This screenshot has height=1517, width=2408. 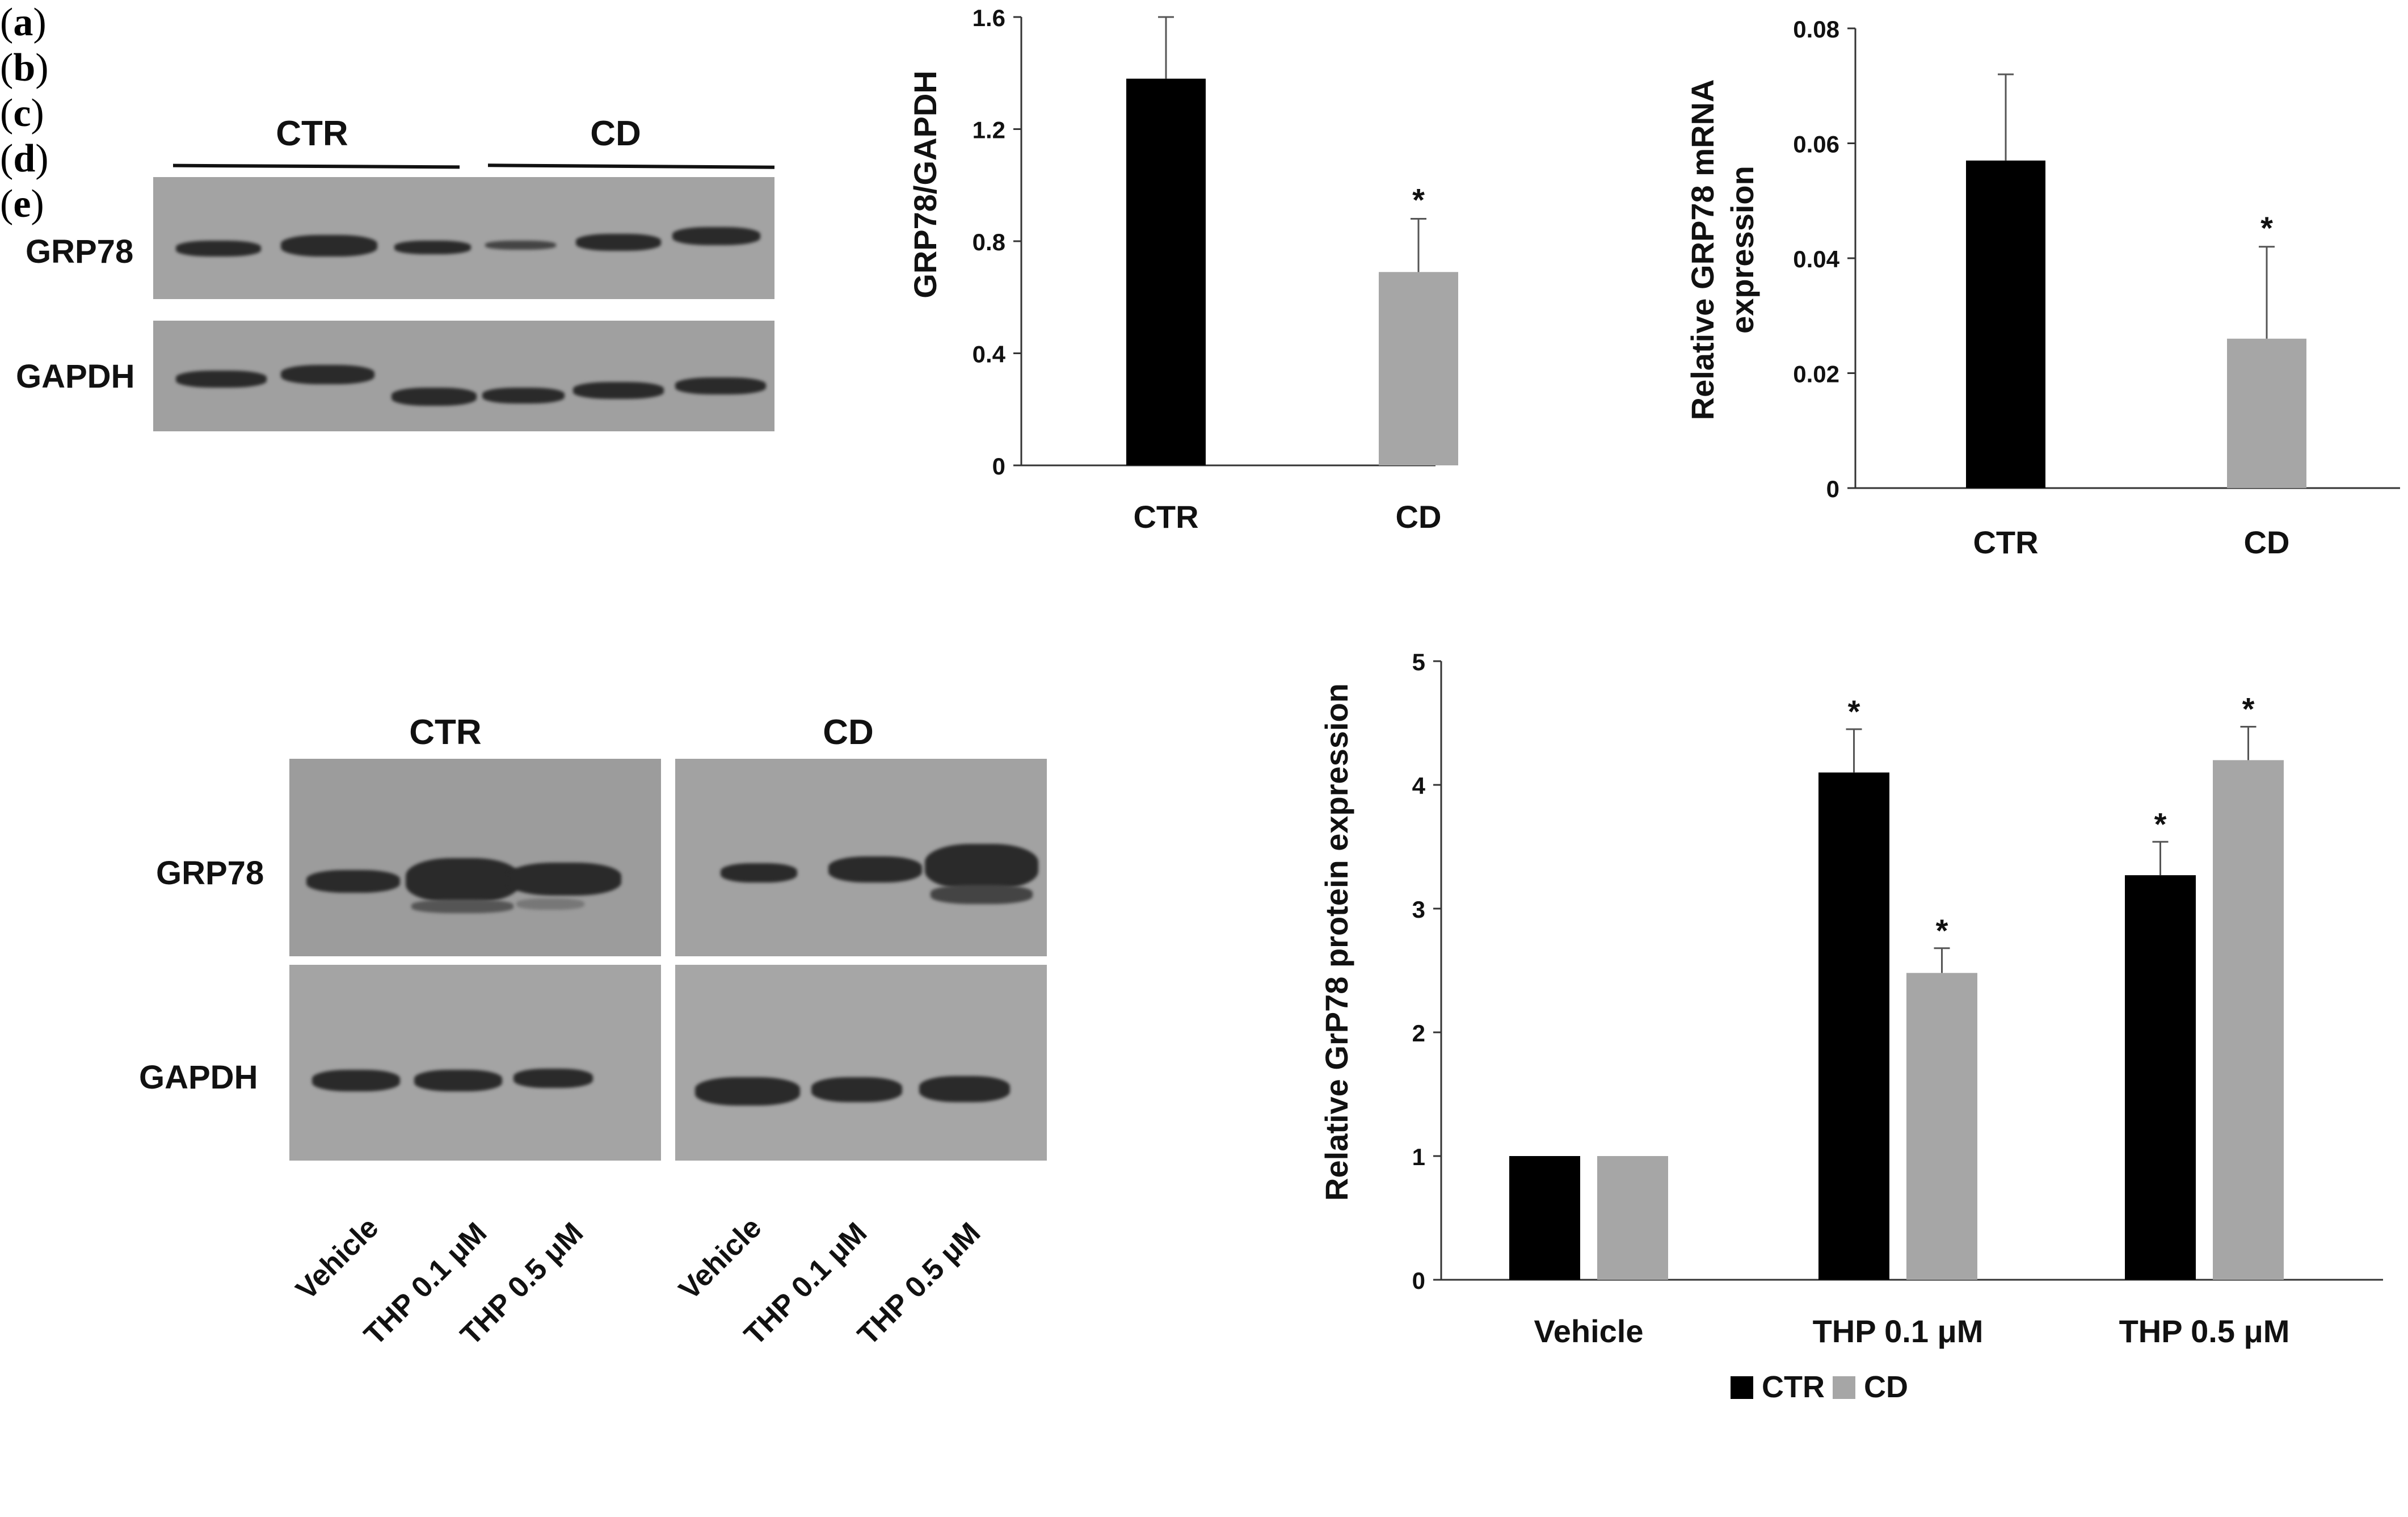 I want to click on chart-b-xtick-label: CTR, so click(x=1165, y=517).